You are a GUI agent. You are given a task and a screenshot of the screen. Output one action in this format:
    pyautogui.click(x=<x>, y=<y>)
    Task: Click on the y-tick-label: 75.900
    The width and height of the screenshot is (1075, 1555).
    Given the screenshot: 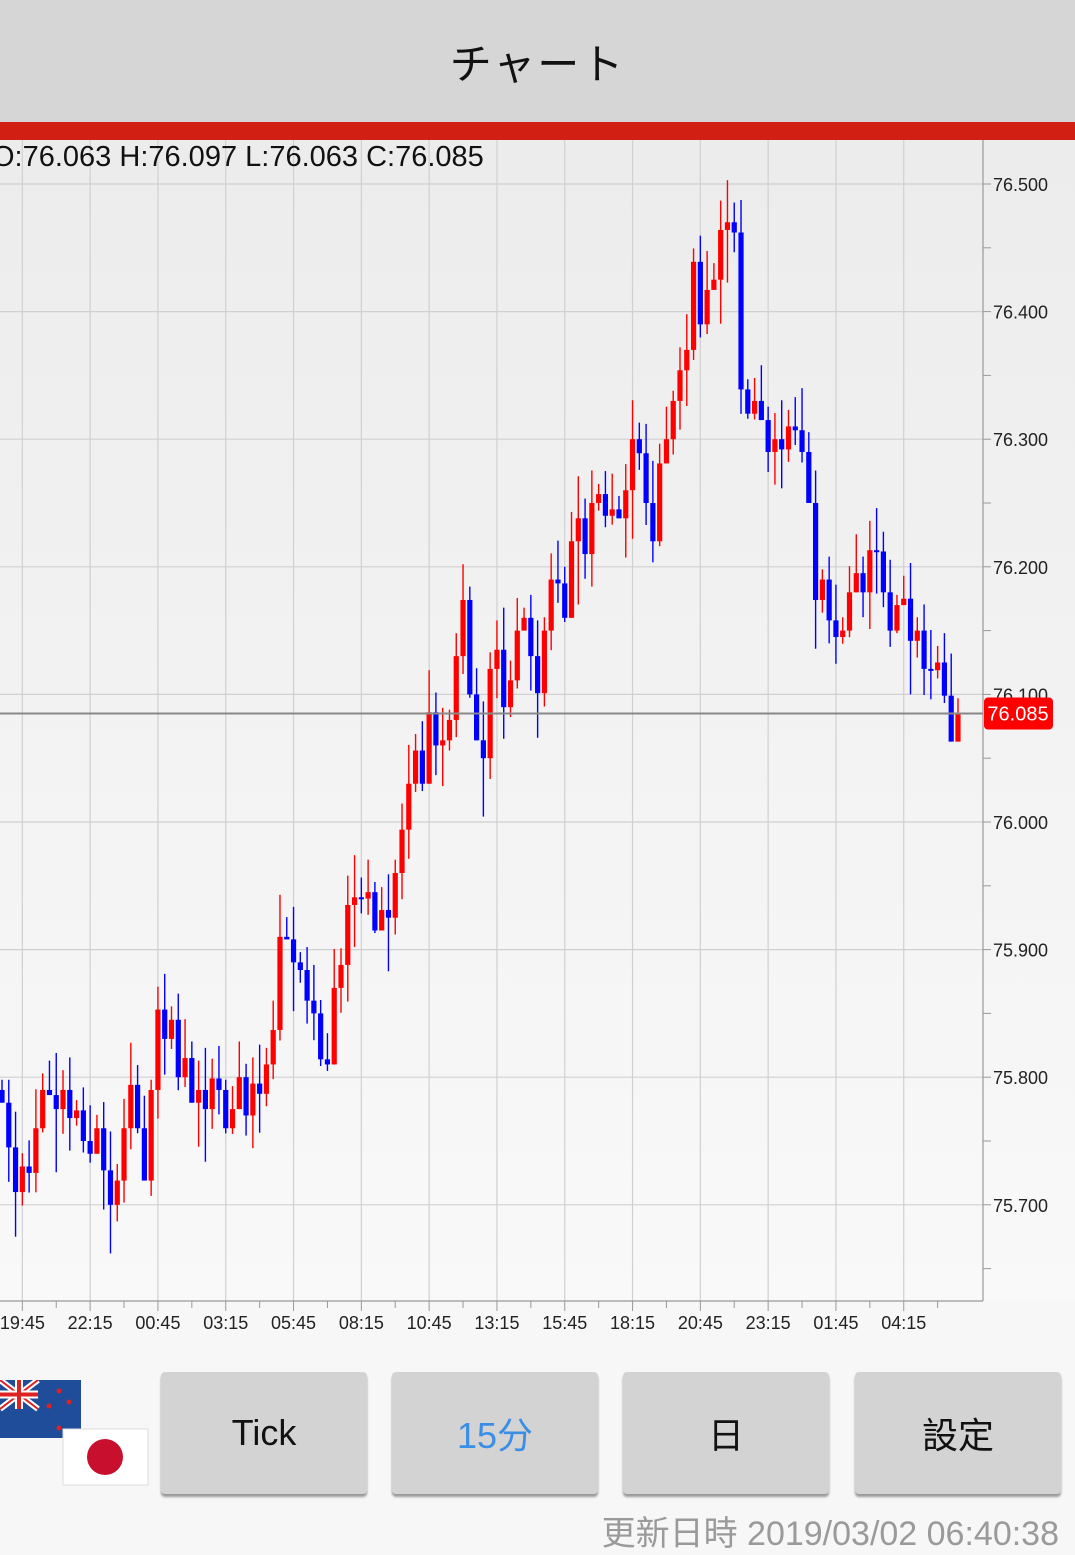 What is the action you would take?
    pyautogui.click(x=1020, y=951)
    